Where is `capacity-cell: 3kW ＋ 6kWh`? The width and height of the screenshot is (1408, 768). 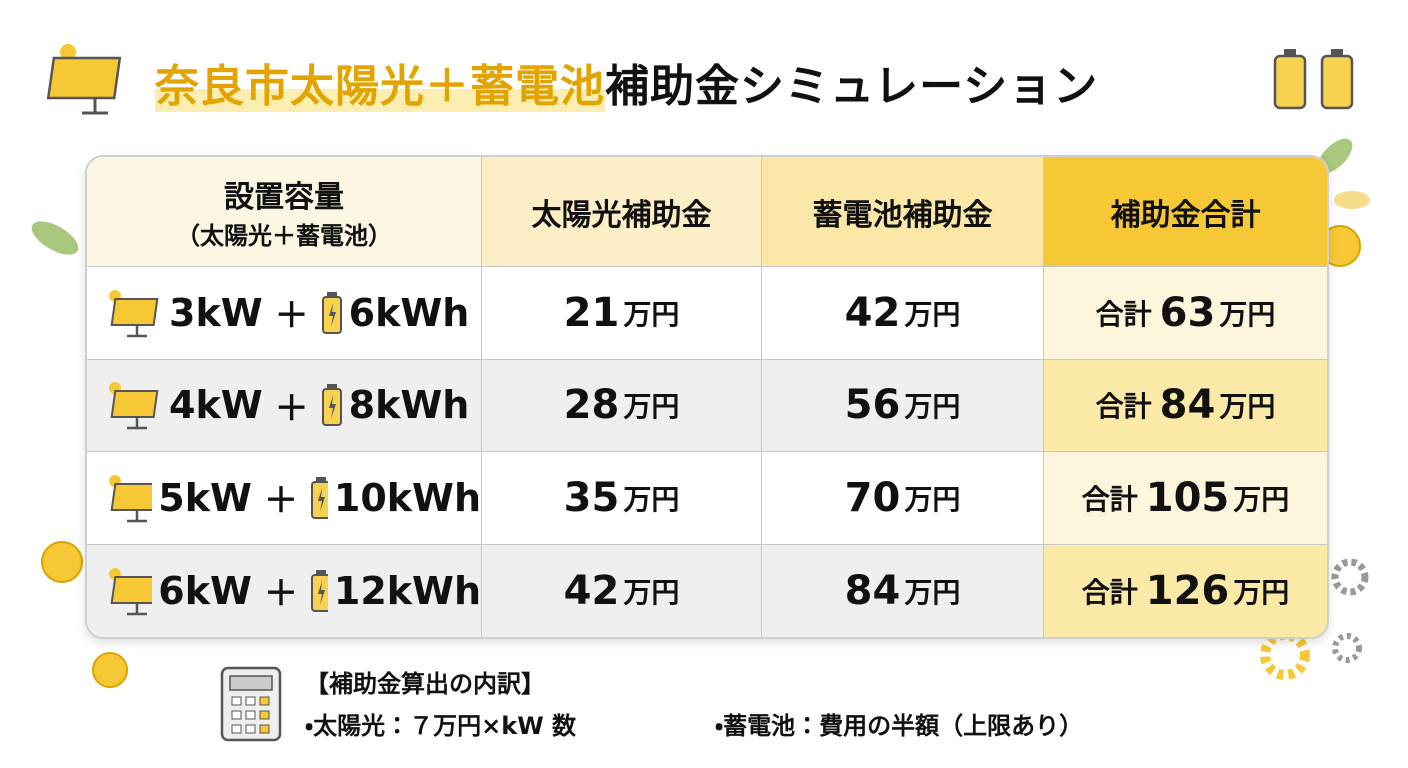 capacity-cell: 3kW ＋ 6kWh is located at coordinates (284, 313).